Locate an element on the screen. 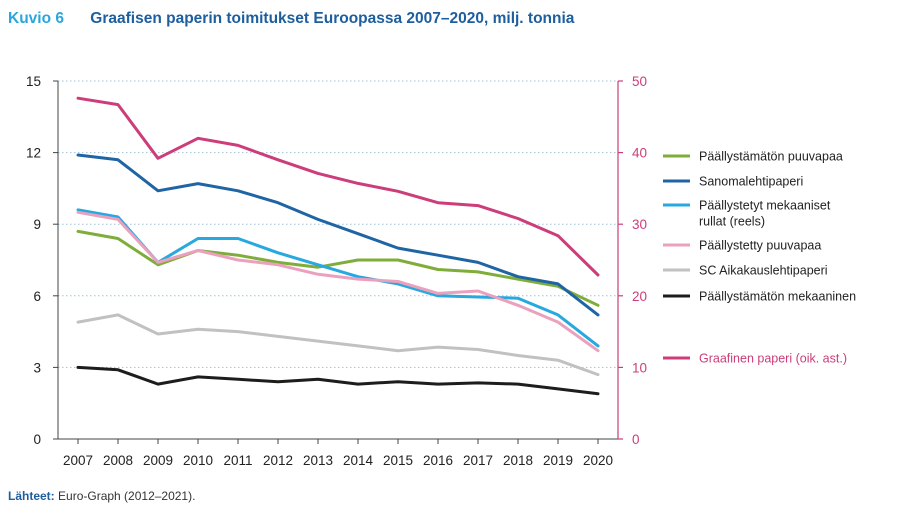  legend-label: Päällystämätön puuvapaa is located at coordinates (771, 157).